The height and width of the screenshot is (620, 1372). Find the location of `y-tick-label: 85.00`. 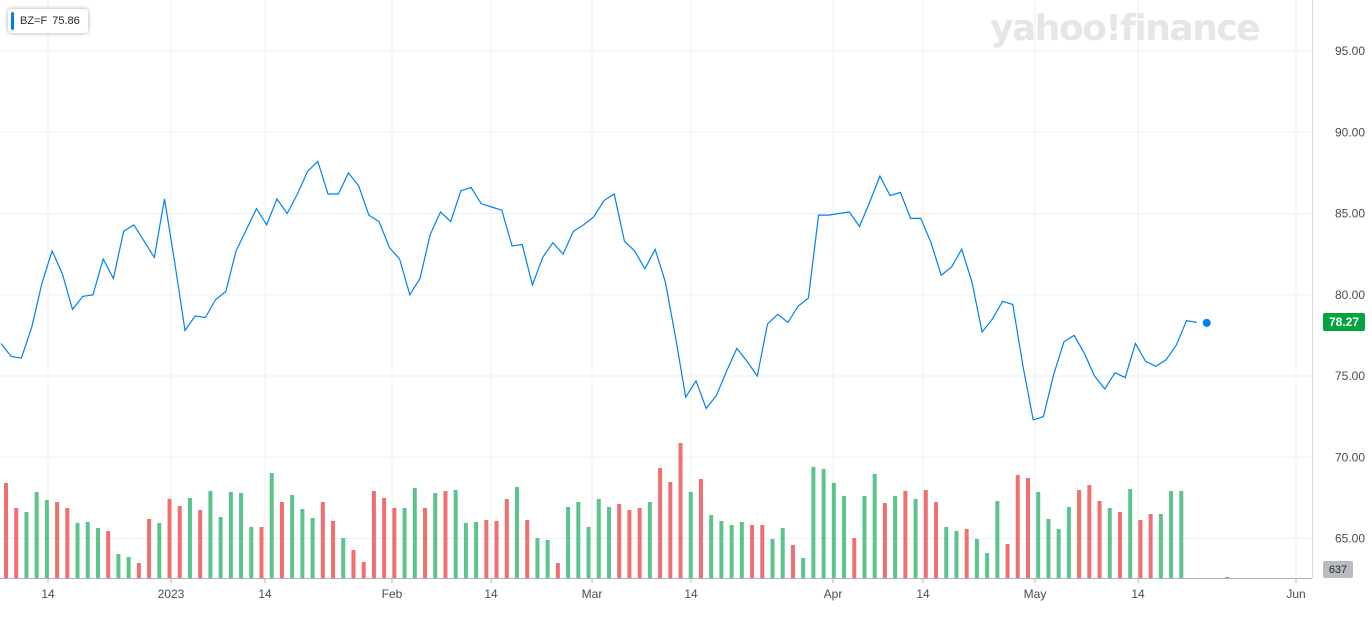

y-tick-label: 85.00 is located at coordinates (1350, 214).